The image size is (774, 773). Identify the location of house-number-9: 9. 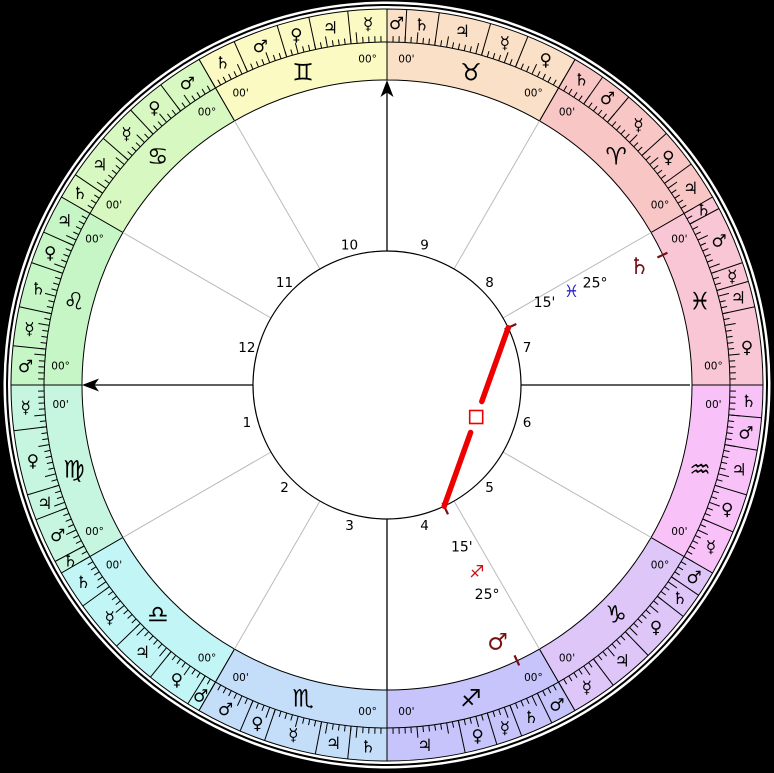
(424, 246).